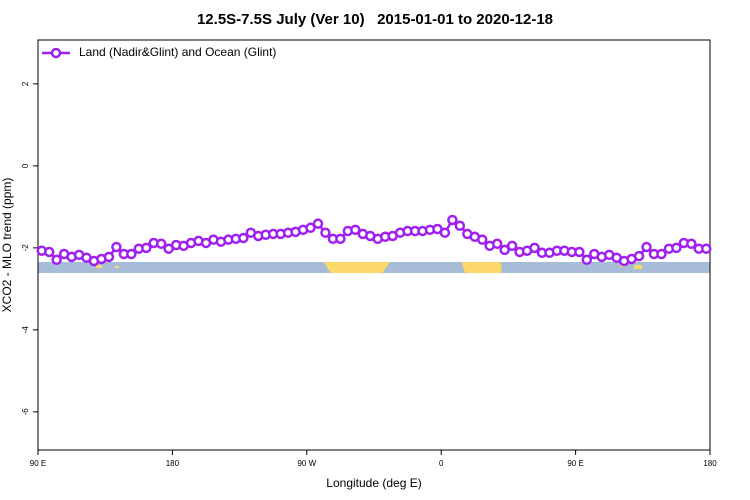  What do you see at coordinates (177, 52) in the screenshot?
I see `legend-label: Land (Nadir&Glint) and Ocean (Glint)` at bounding box center [177, 52].